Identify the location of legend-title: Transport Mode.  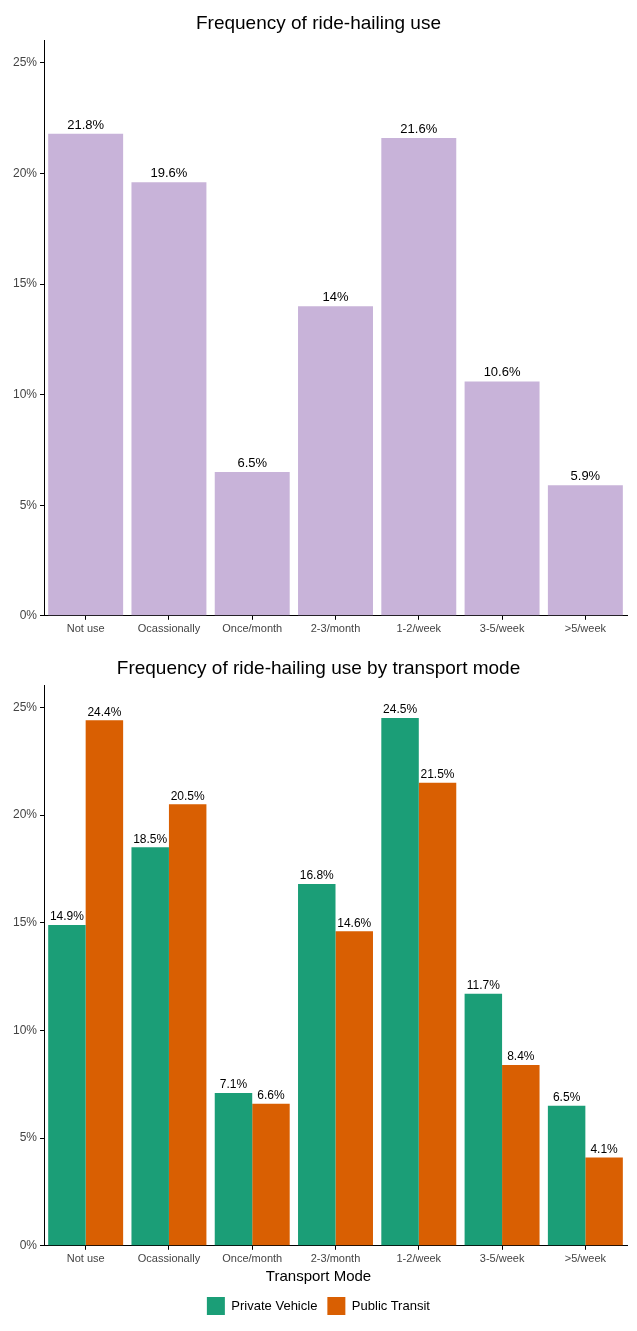
(318, 1275).